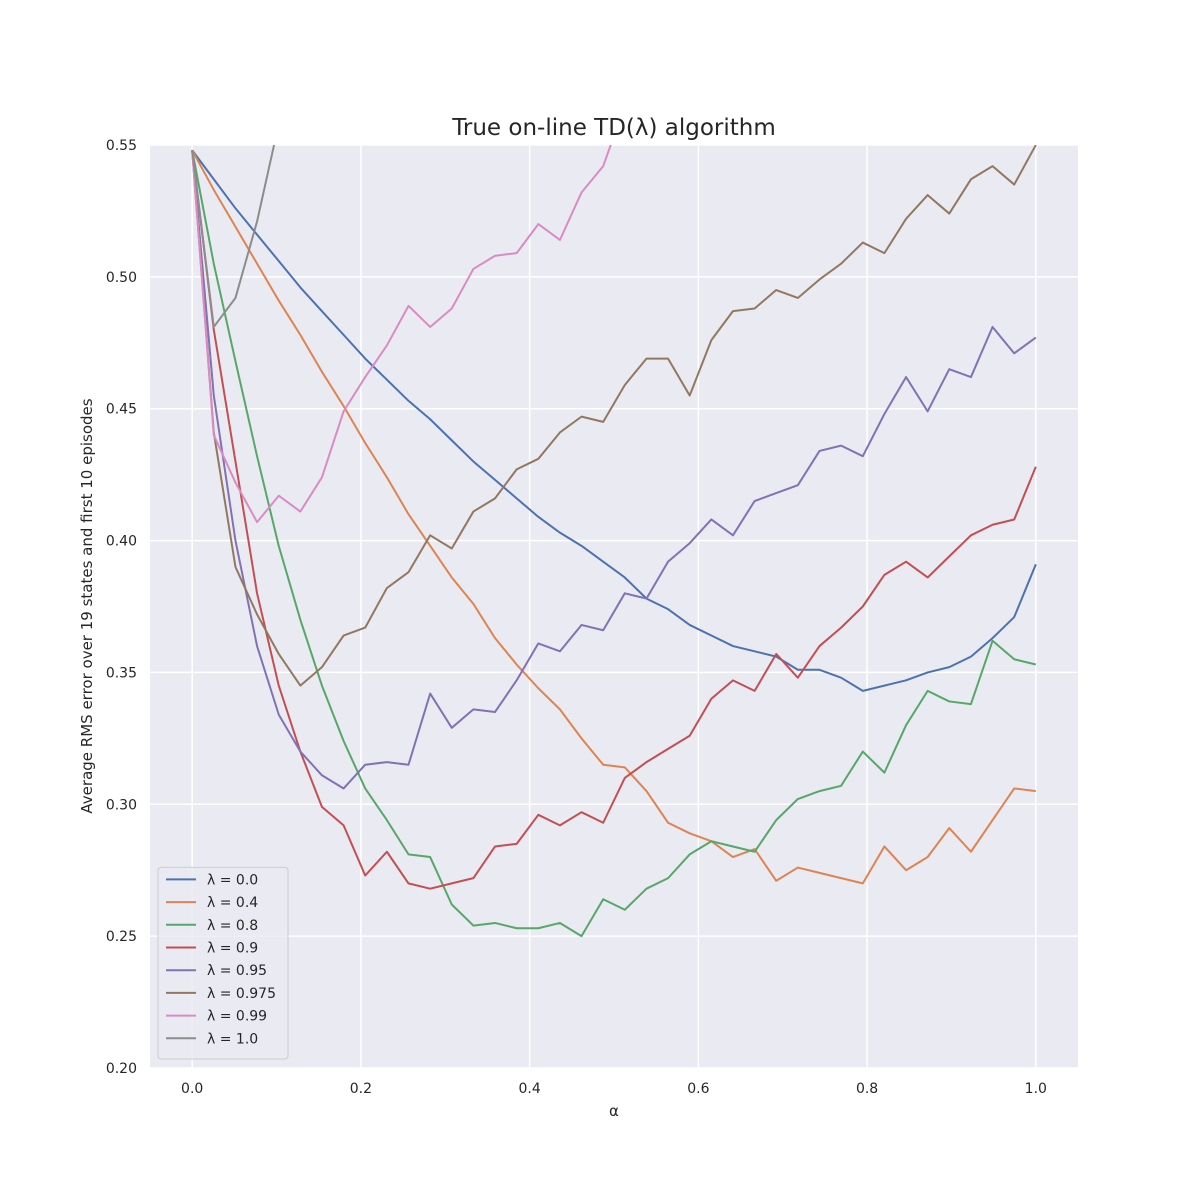 This screenshot has height=1200, width=1200. Describe the element at coordinates (1036, 1089) in the screenshot. I see `x-tick-label: 1.0` at that location.